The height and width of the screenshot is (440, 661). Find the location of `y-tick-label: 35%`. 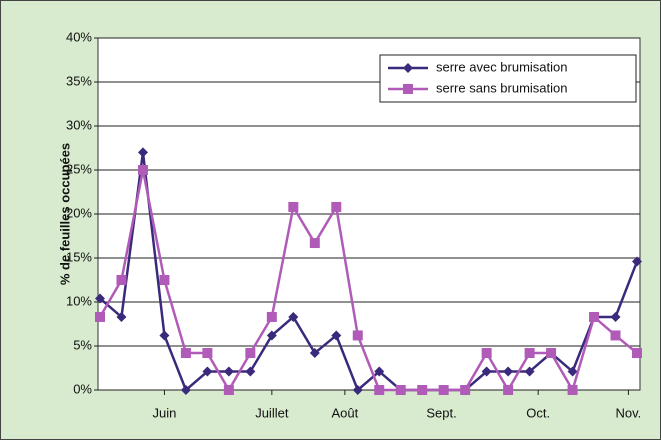

y-tick-label: 35% is located at coordinates (79, 80).